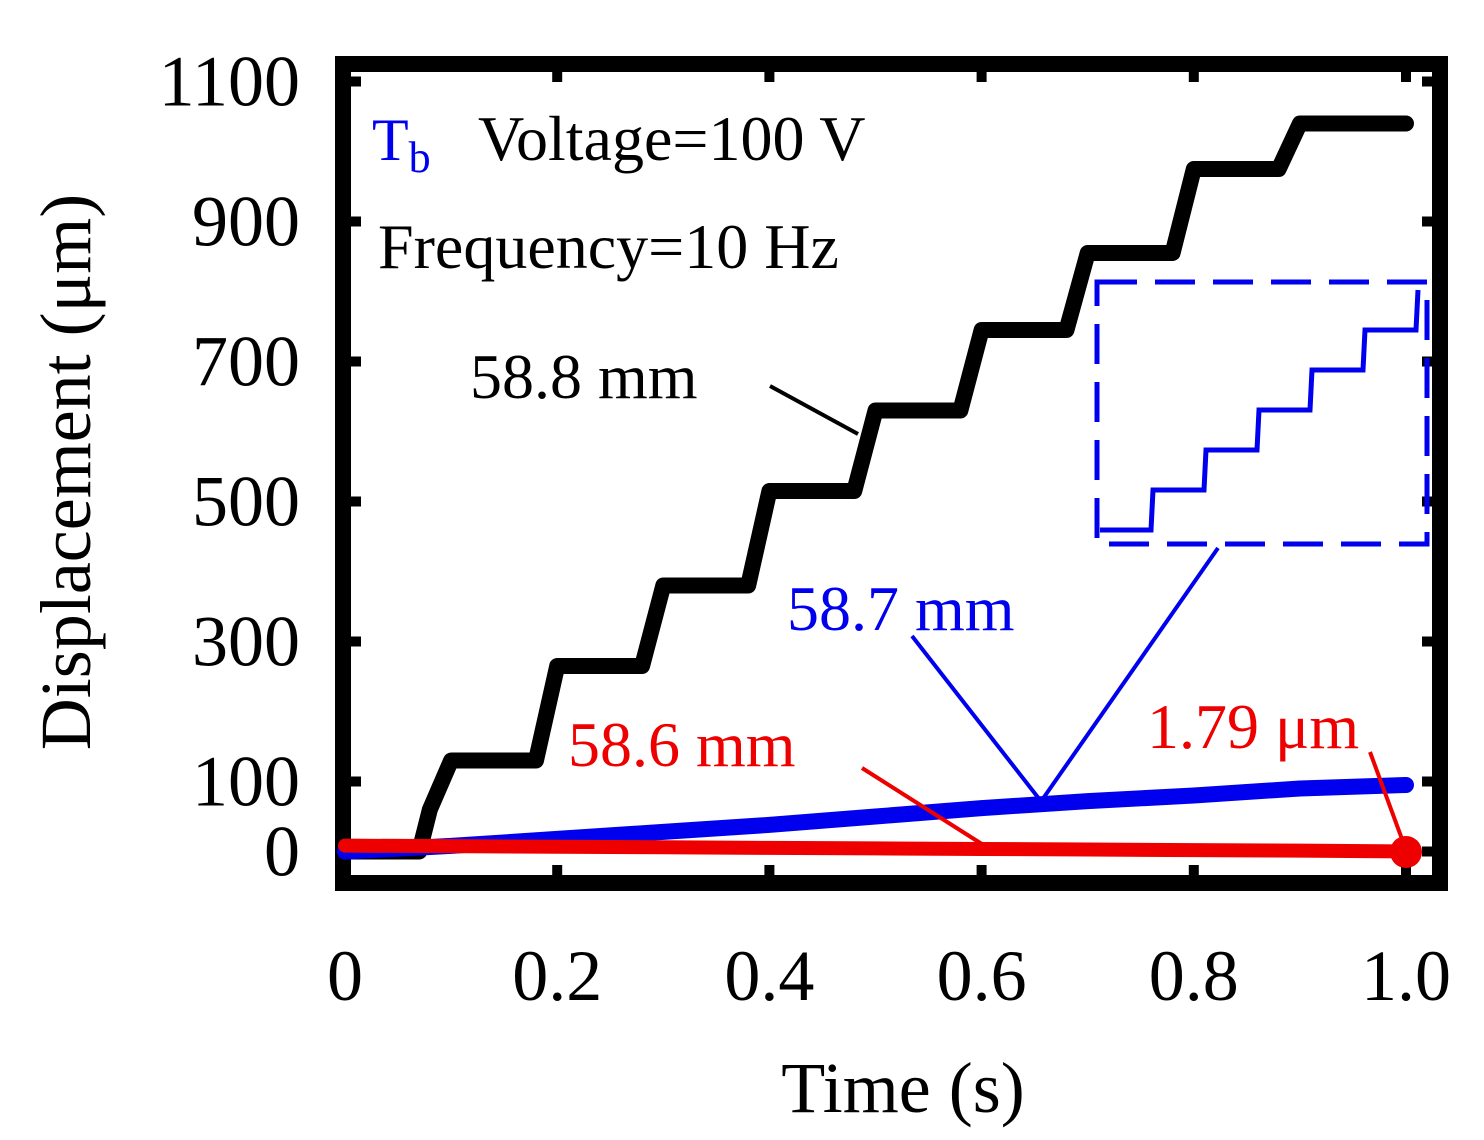 This screenshot has height=1140, width=1484. What do you see at coordinates (401, 144) in the screenshot?
I see `tb-label: Tb` at bounding box center [401, 144].